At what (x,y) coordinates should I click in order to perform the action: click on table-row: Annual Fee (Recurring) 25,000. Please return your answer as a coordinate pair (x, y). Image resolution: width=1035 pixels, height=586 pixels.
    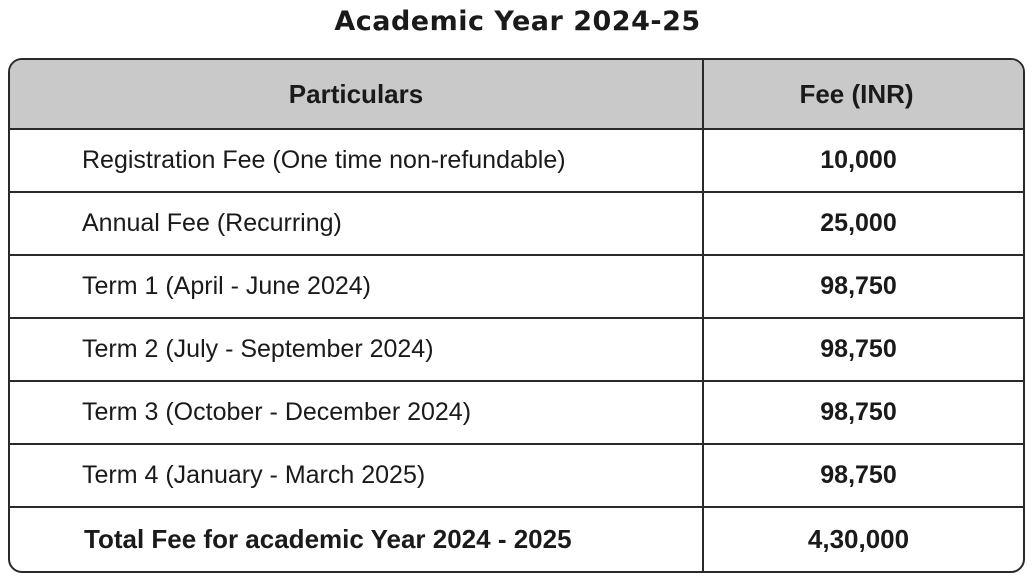
    Looking at the image, I should click on (516, 224).